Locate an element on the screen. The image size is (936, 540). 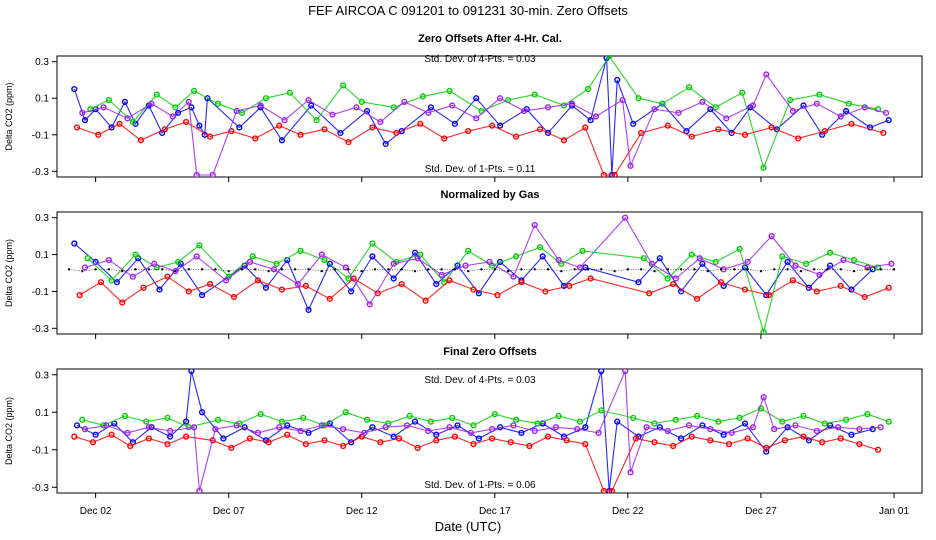
y-tick-label: 0.1 is located at coordinates (42, 99).